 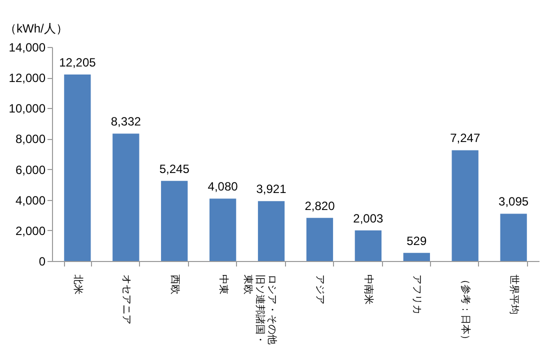 I want to click on data-label: 3,921, so click(x=271, y=189).